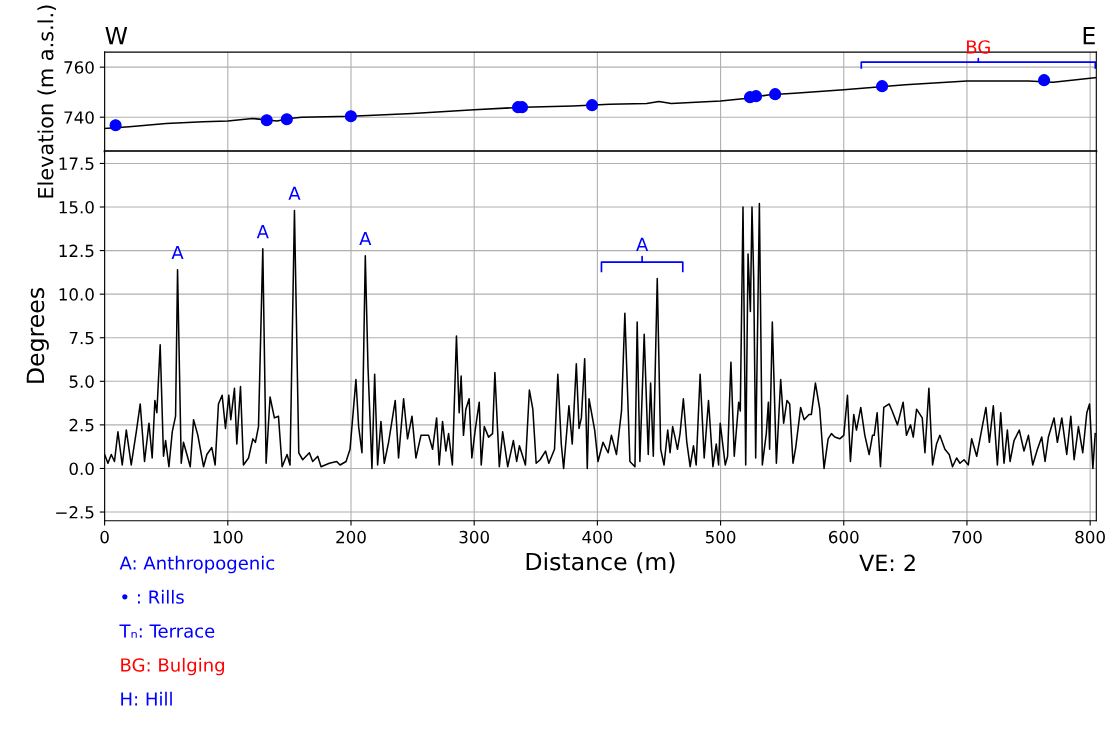 The width and height of the screenshot is (1113, 745). What do you see at coordinates (75, 512) in the screenshot?
I see `y-tick-label: −2.5` at bounding box center [75, 512].